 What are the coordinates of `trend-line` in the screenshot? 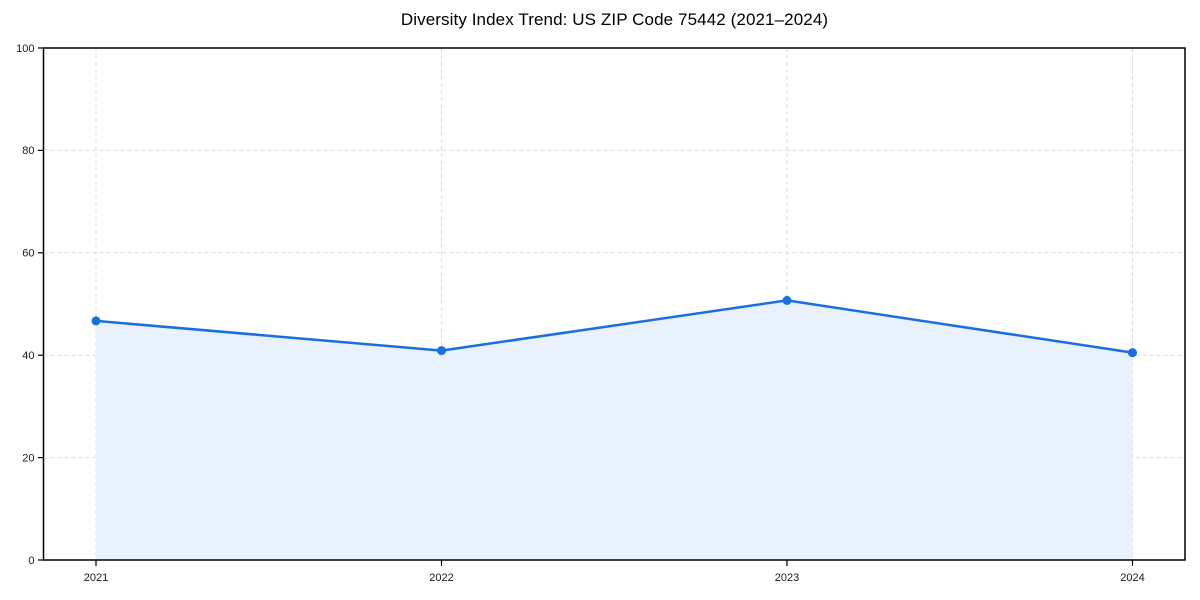 It's located at (614, 326).